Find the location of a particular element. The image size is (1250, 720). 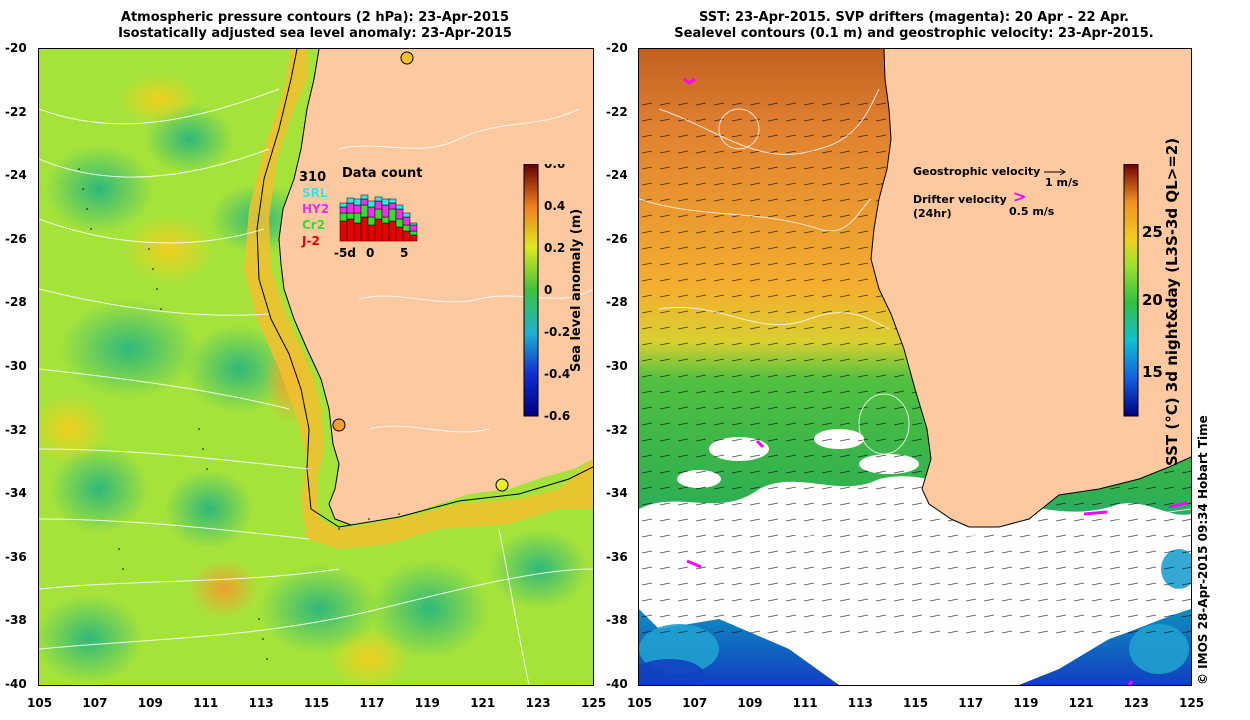

right-y-tick-label: -22 is located at coordinates (617, 111).